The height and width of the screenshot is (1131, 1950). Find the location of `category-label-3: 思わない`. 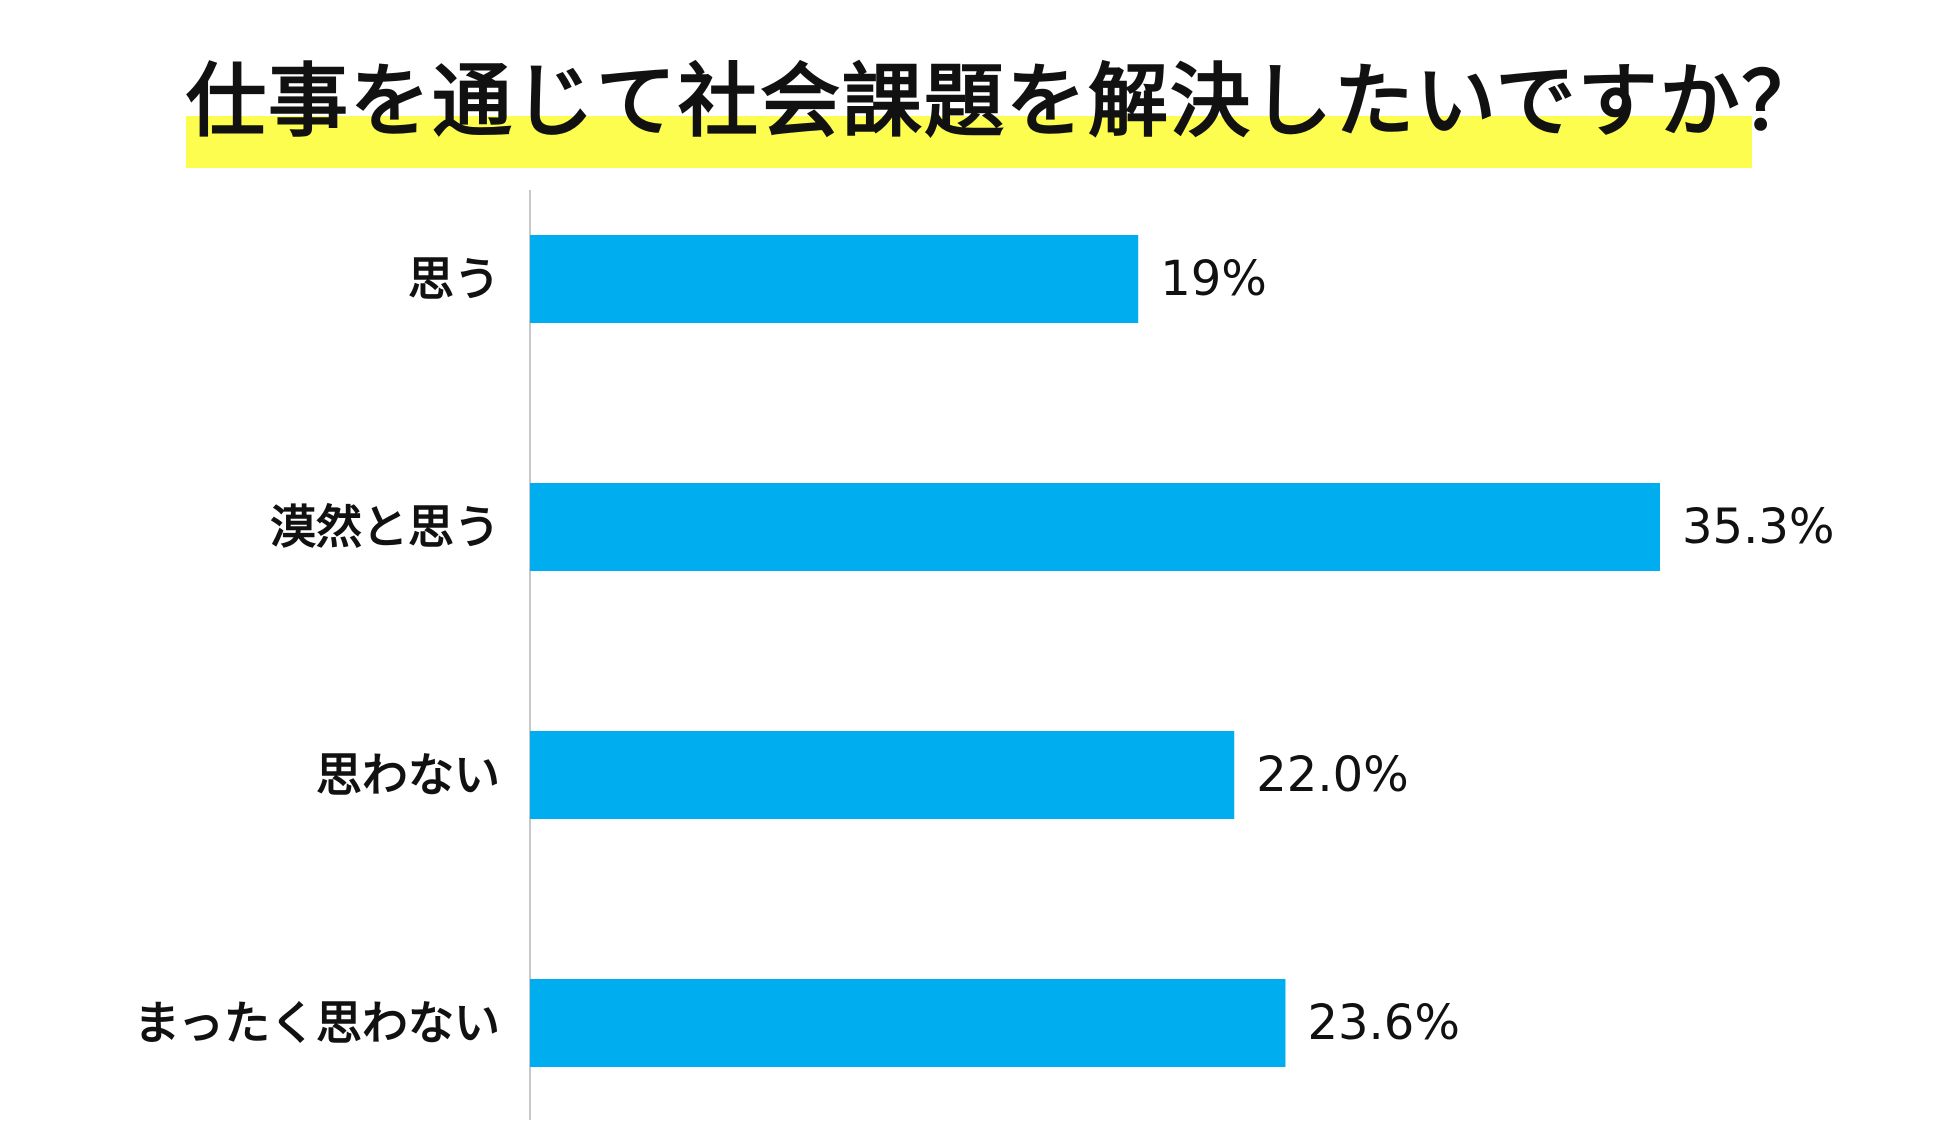

category-label-3: 思わない is located at coordinates (408, 775).